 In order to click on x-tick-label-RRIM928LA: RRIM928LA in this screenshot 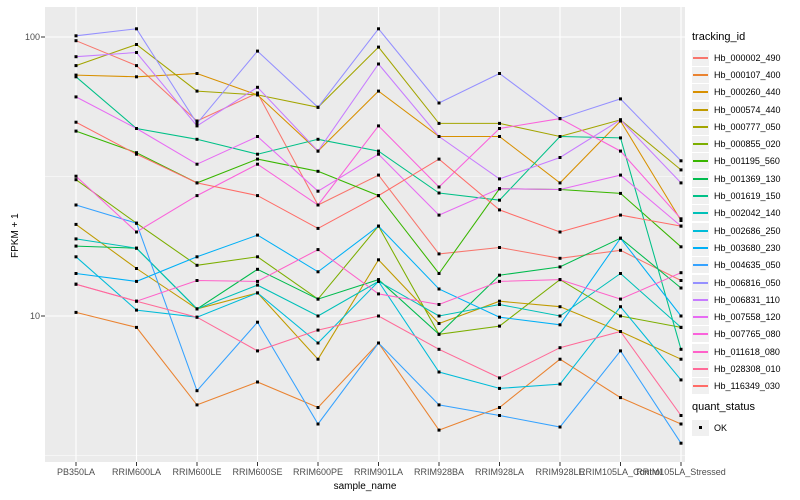, I will do `click(499, 472)`.